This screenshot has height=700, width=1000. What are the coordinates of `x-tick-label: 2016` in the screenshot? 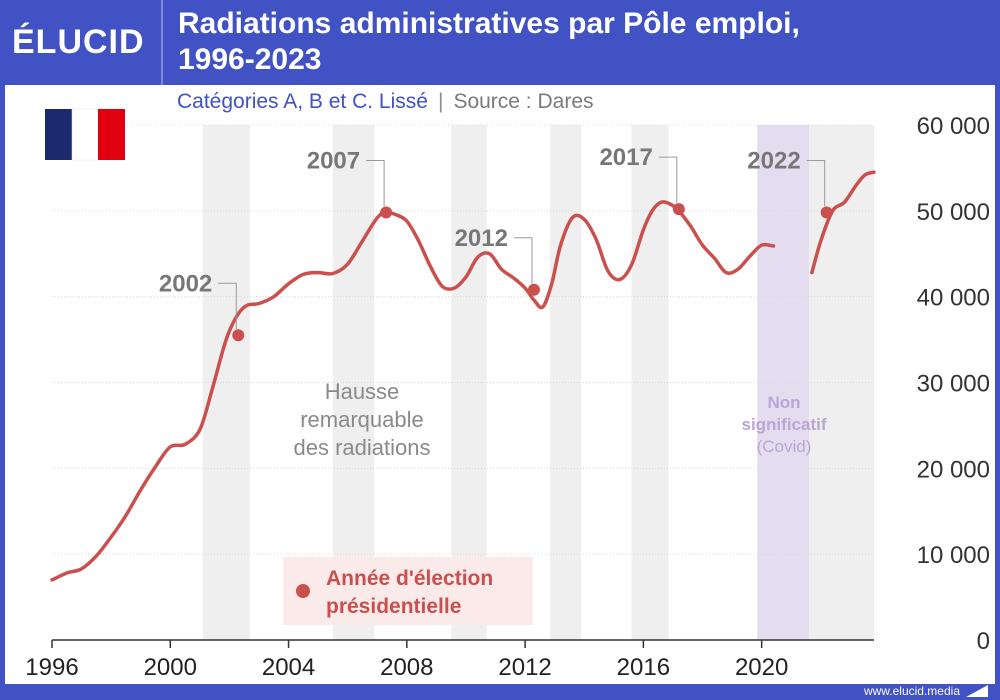 It's located at (643, 667).